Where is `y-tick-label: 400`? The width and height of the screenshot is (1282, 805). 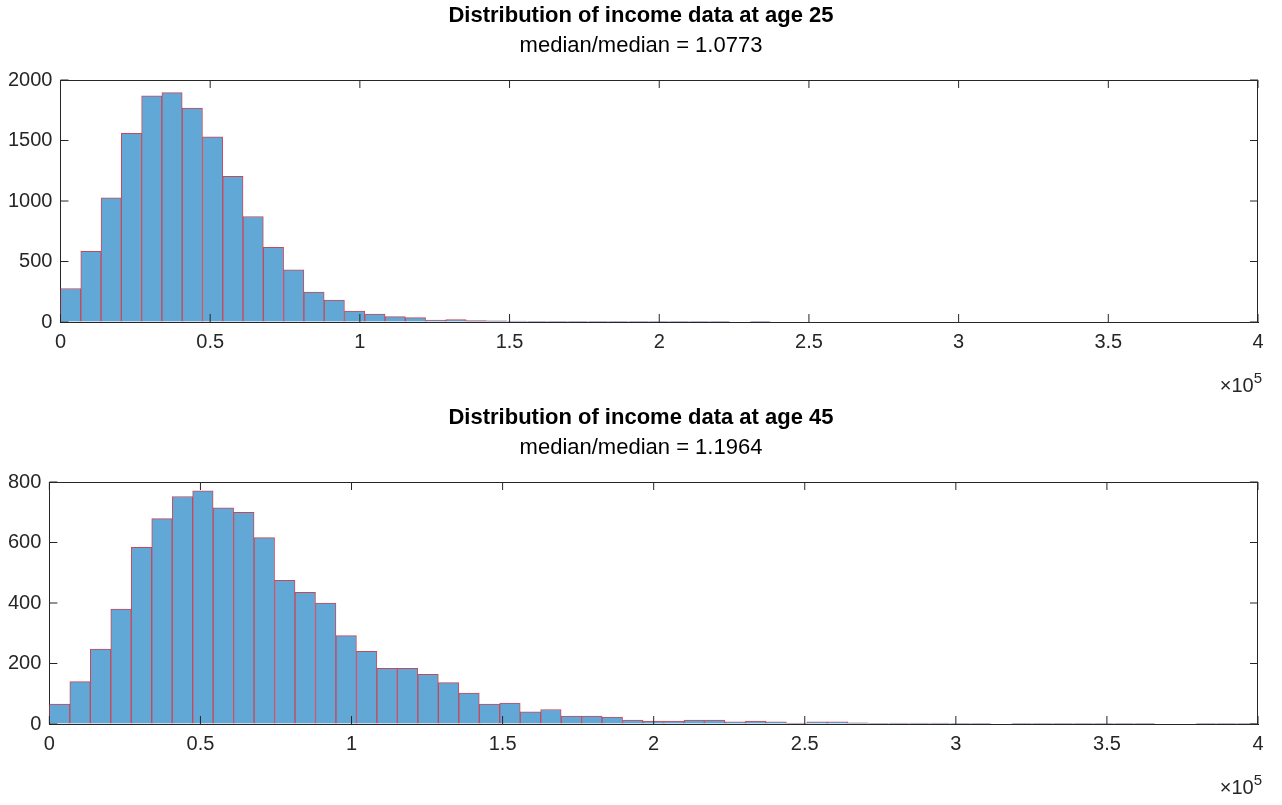 y-tick-label: 400 is located at coordinates (24, 601).